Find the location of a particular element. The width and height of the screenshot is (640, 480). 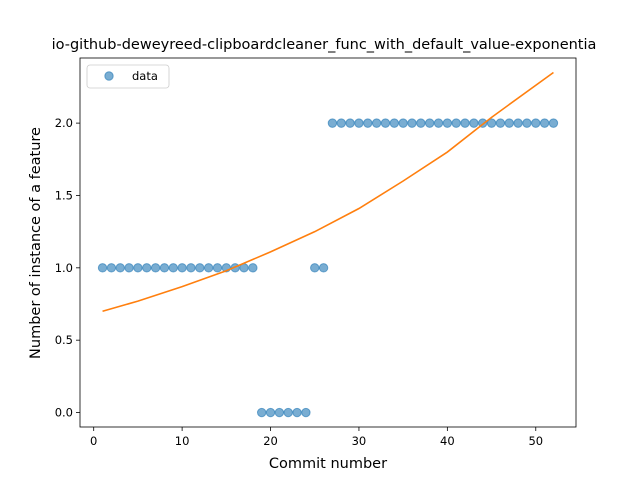

x-tick-label: 0 is located at coordinates (93, 441).